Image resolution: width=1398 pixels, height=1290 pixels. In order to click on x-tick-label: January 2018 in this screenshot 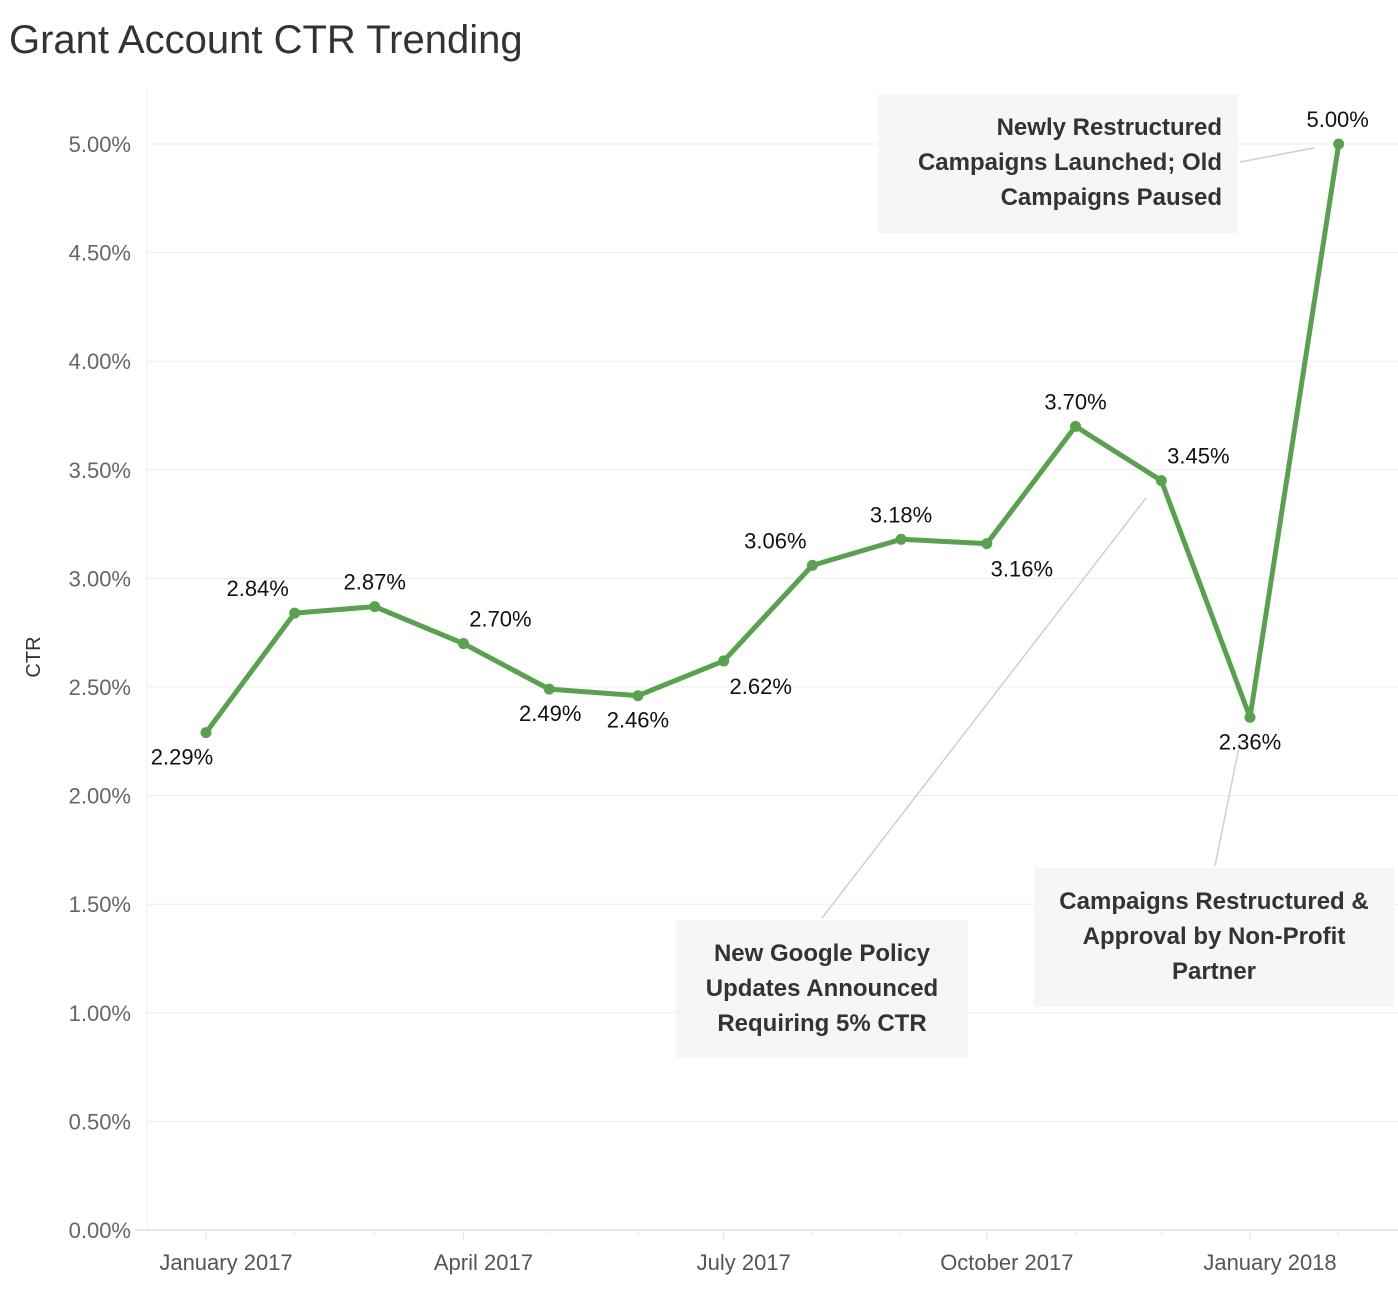, I will do `click(1269, 1262)`.